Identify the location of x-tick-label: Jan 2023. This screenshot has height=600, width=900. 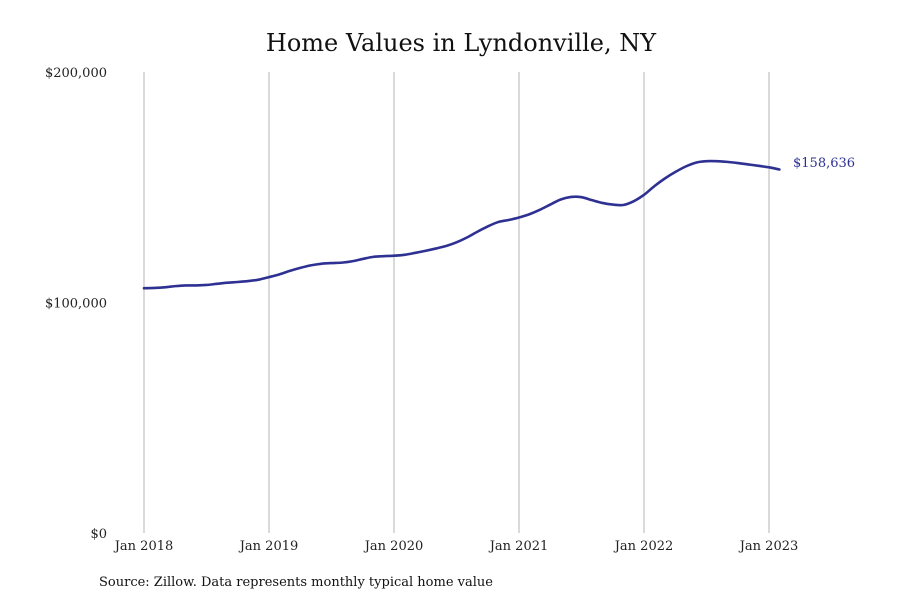
(768, 546).